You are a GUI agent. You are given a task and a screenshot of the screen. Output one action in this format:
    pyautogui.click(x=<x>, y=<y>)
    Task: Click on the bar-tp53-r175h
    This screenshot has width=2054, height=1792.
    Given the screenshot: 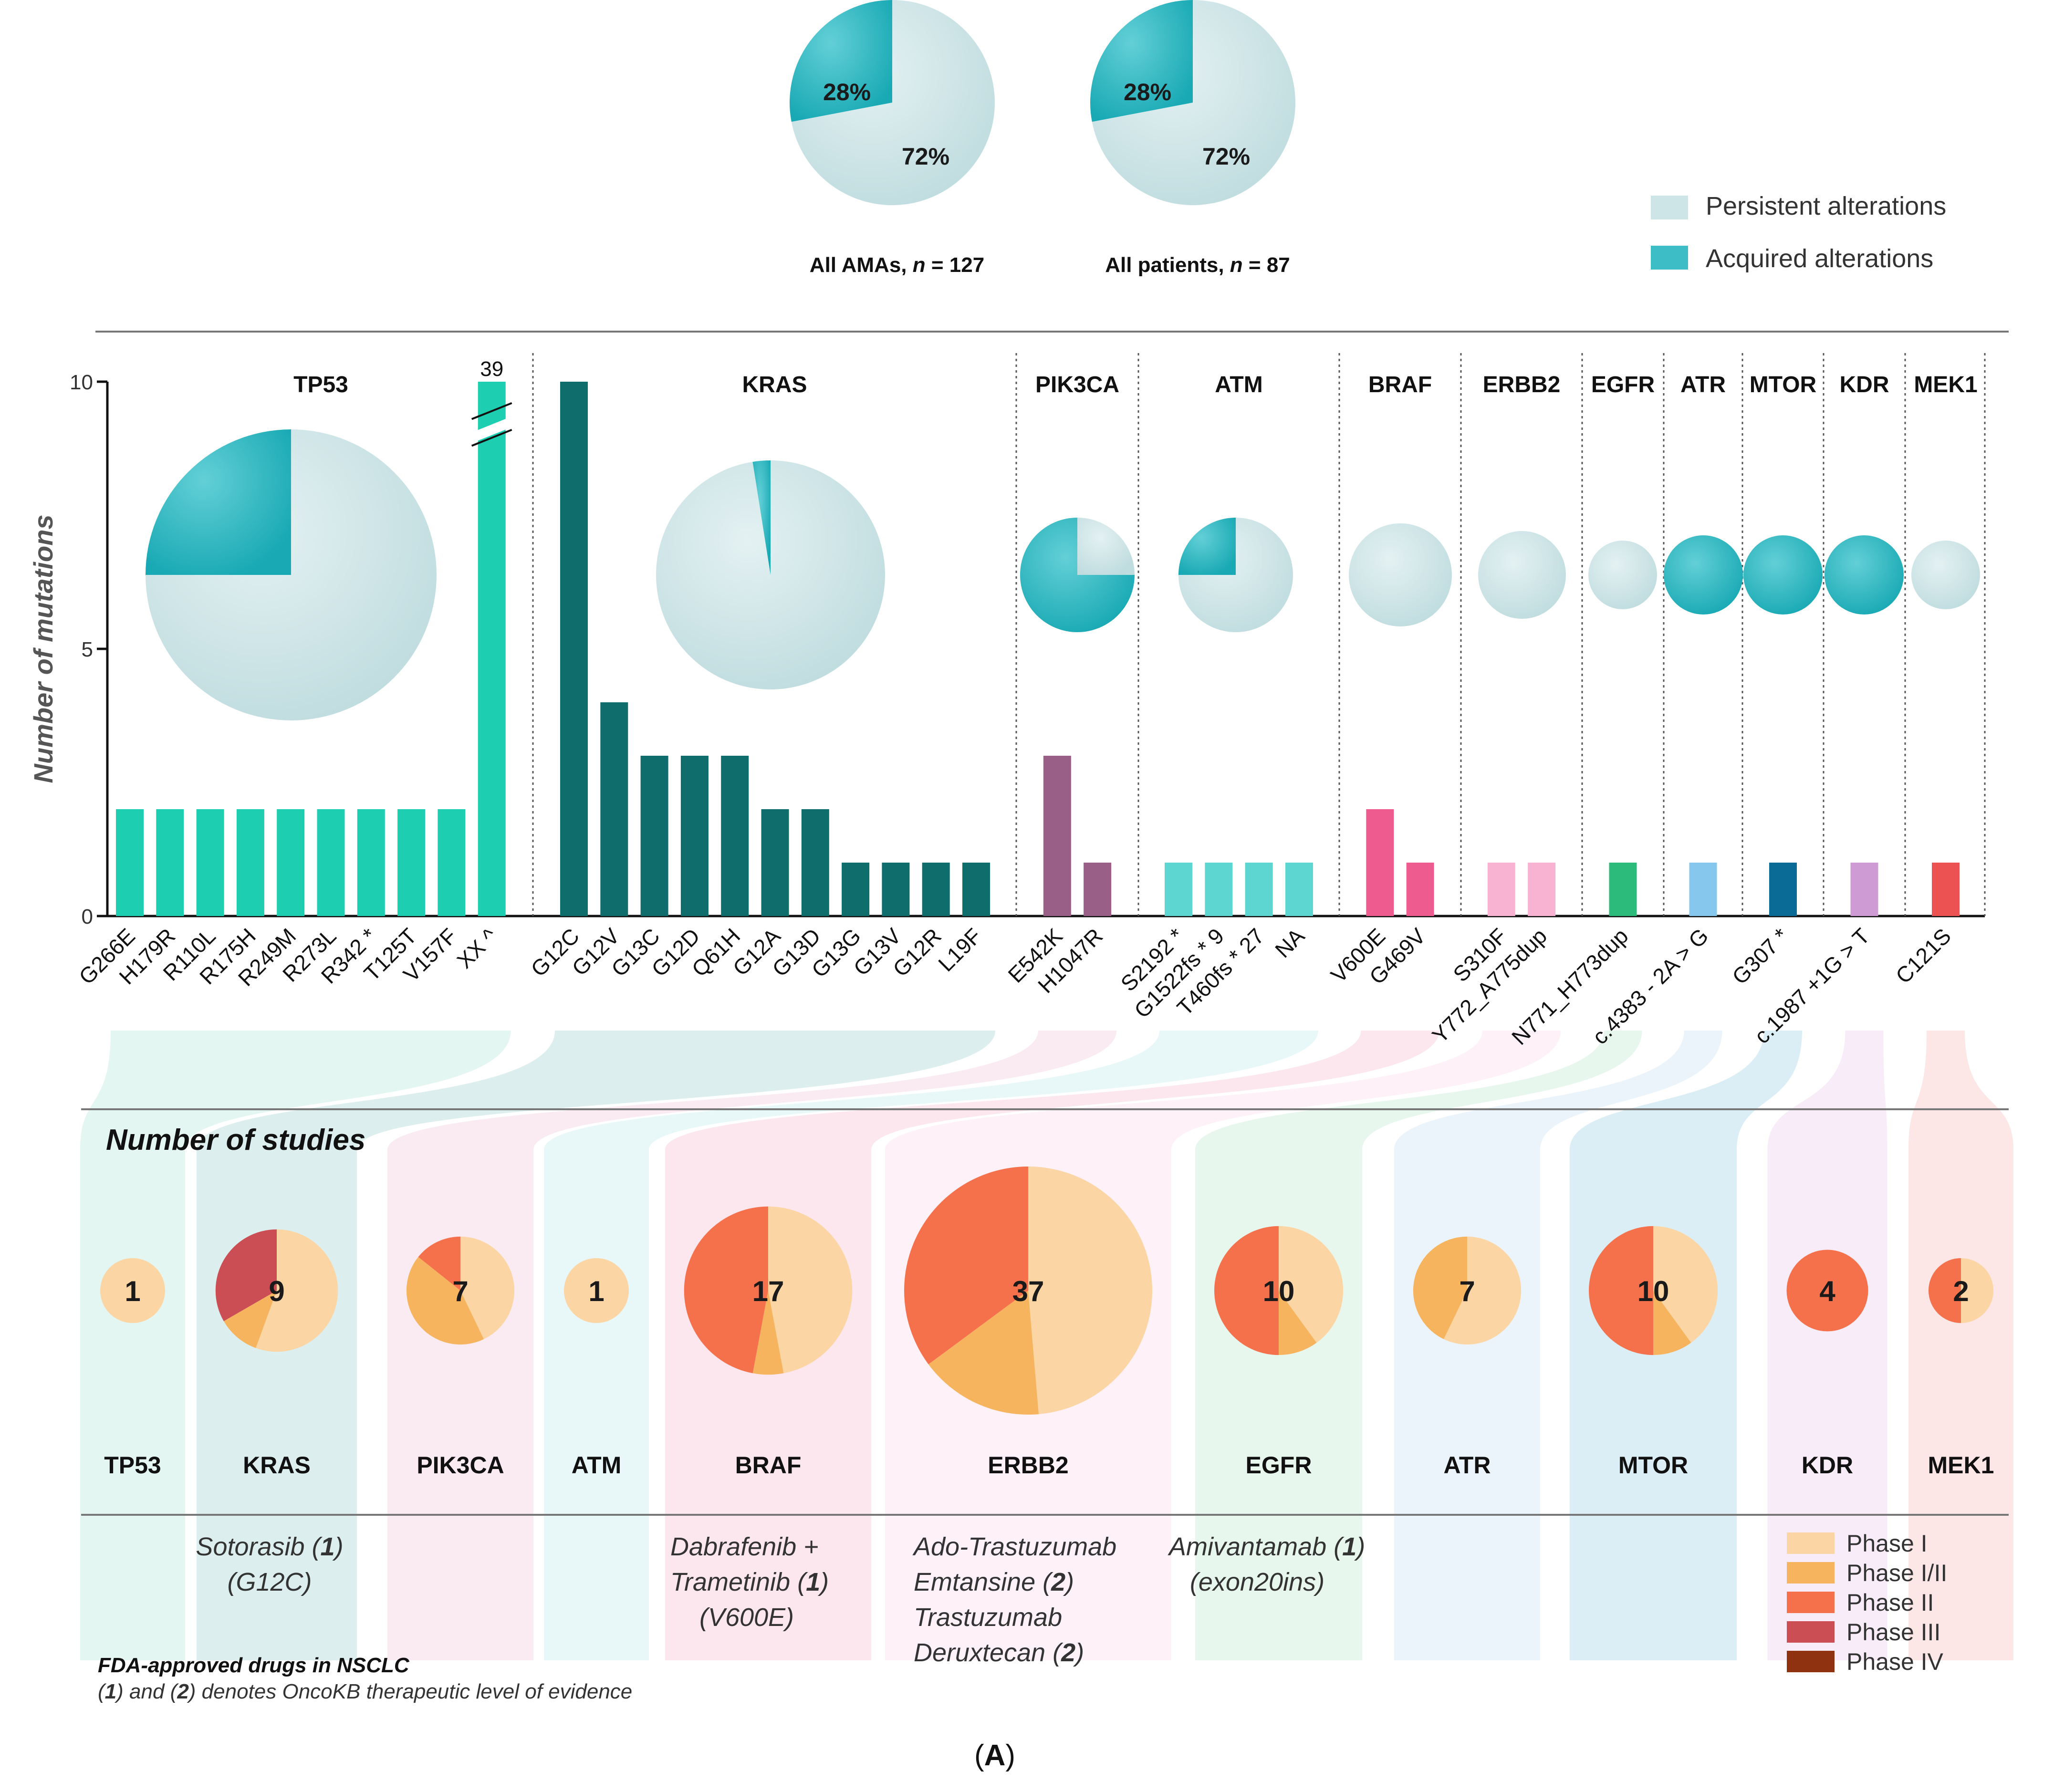 What is the action you would take?
    pyautogui.click(x=250, y=862)
    